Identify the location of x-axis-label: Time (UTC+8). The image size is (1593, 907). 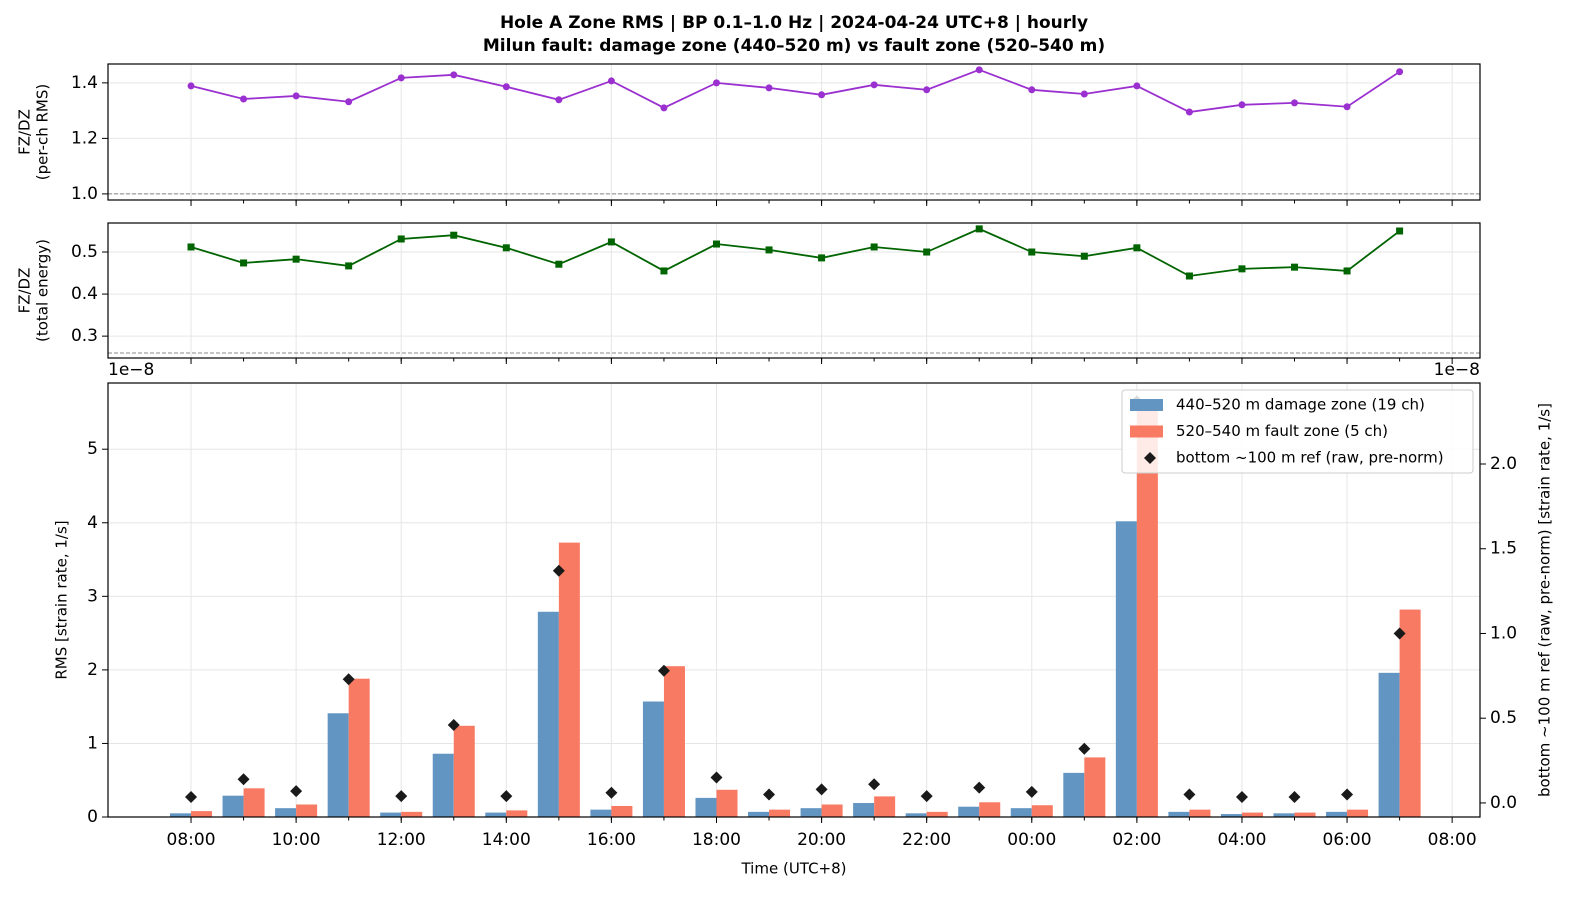
(793, 869).